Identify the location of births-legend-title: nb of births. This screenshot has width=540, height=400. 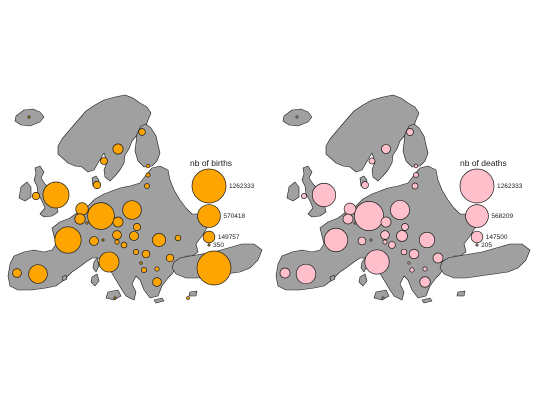
(211, 163).